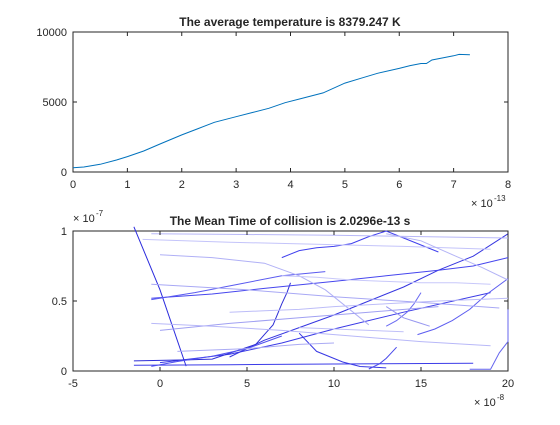  Describe the element at coordinates (345, 185) in the screenshot. I see `temperature-x-tick-label: 5` at that location.